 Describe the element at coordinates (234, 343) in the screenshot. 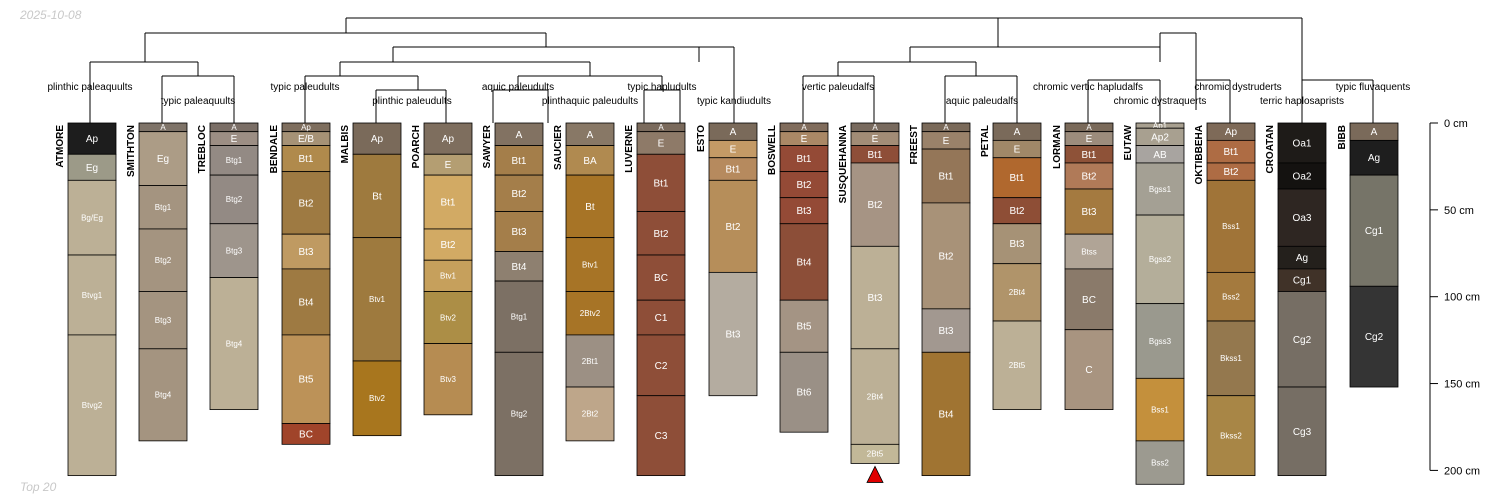

I see `horizon-label: Btg4` at that location.